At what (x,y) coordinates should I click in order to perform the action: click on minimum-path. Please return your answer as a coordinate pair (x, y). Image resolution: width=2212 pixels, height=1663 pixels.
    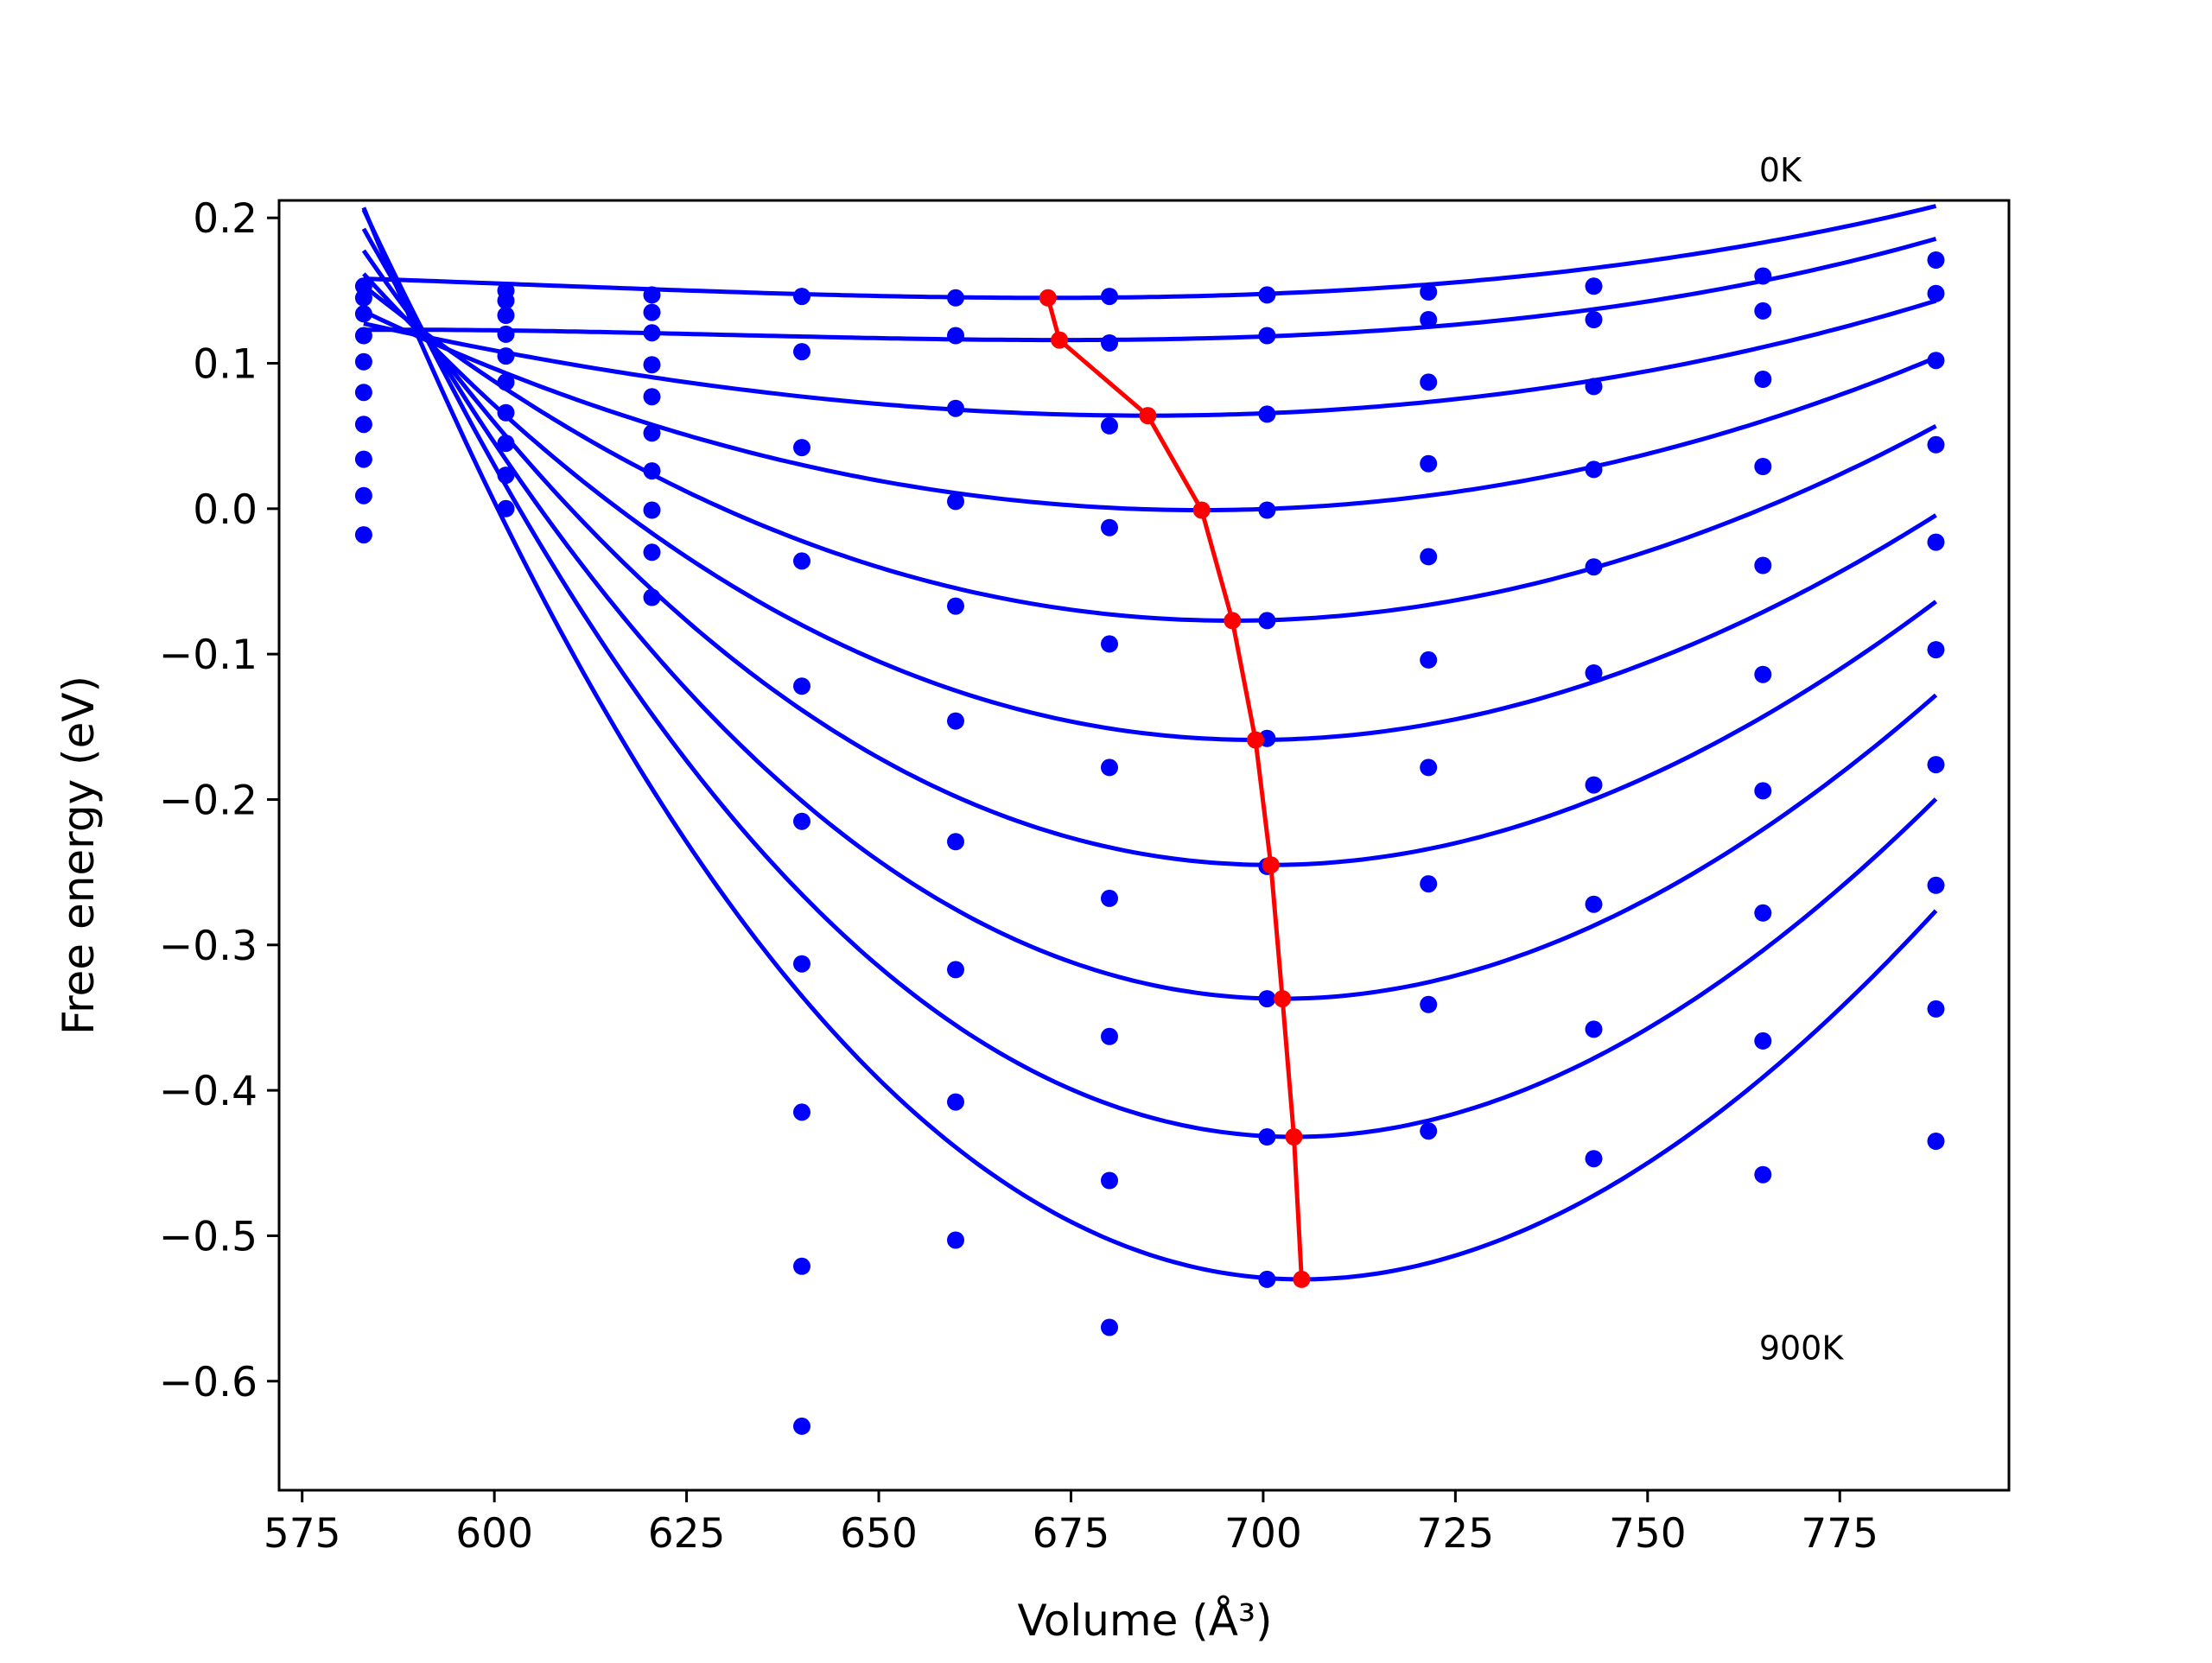
    Looking at the image, I should click on (1175, 789).